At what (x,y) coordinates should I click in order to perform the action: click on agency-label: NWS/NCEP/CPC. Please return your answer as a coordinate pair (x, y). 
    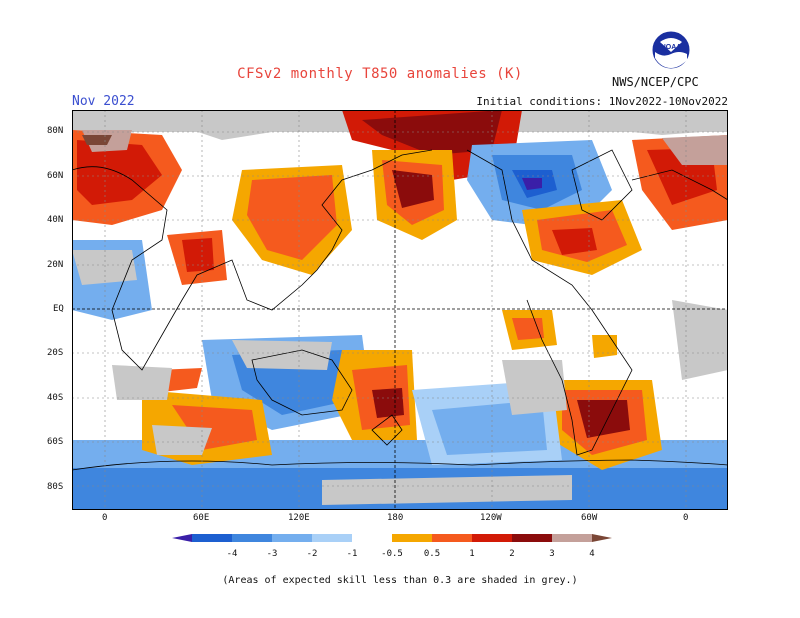
    Looking at the image, I should click on (655, 82).